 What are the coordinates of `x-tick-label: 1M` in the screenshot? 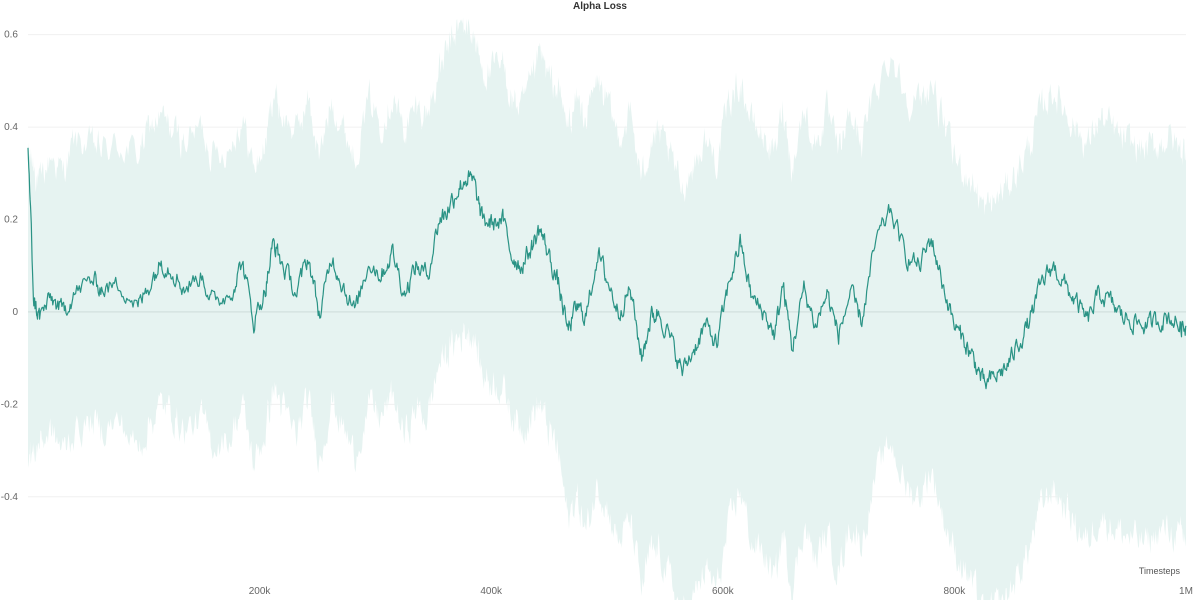 It's located at (1186, 591).